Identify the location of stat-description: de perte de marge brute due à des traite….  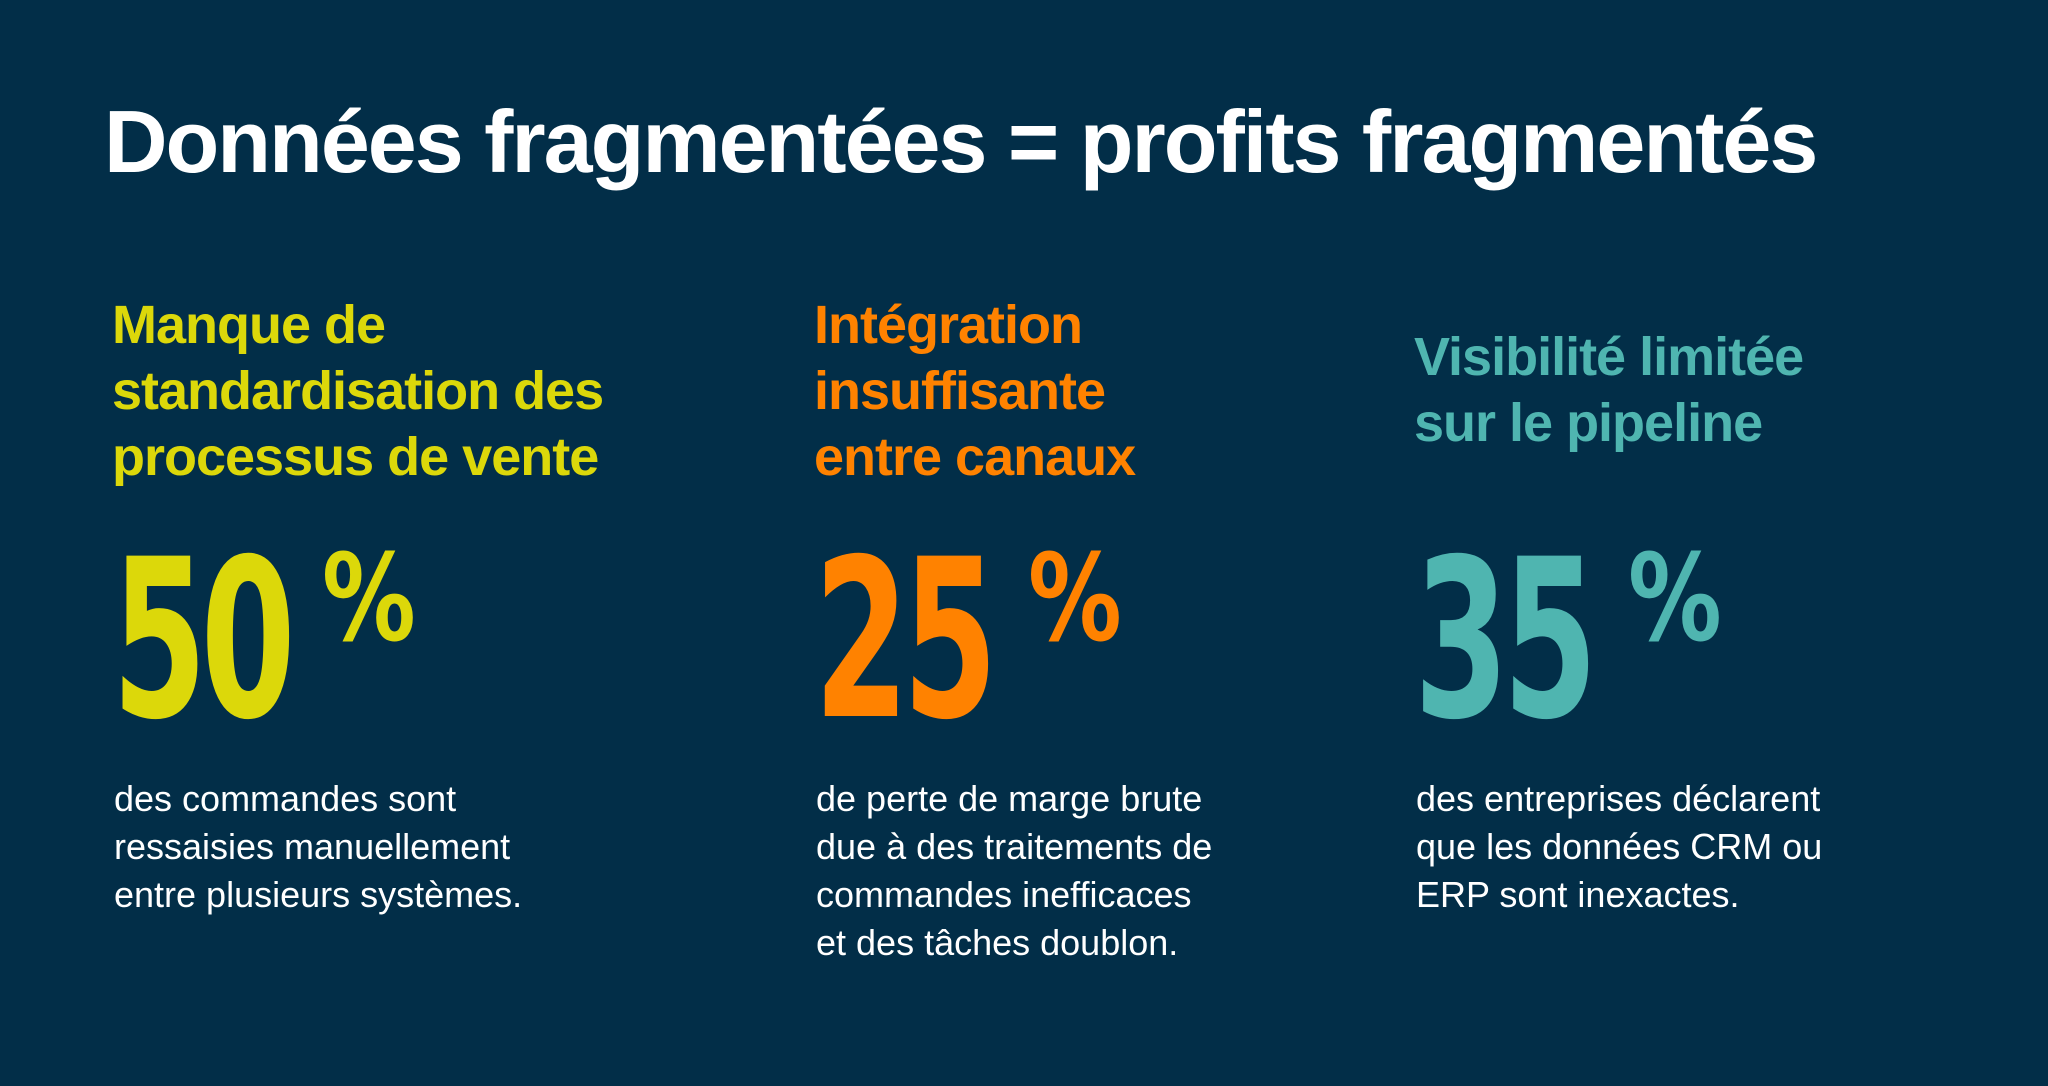
(1014, 870).